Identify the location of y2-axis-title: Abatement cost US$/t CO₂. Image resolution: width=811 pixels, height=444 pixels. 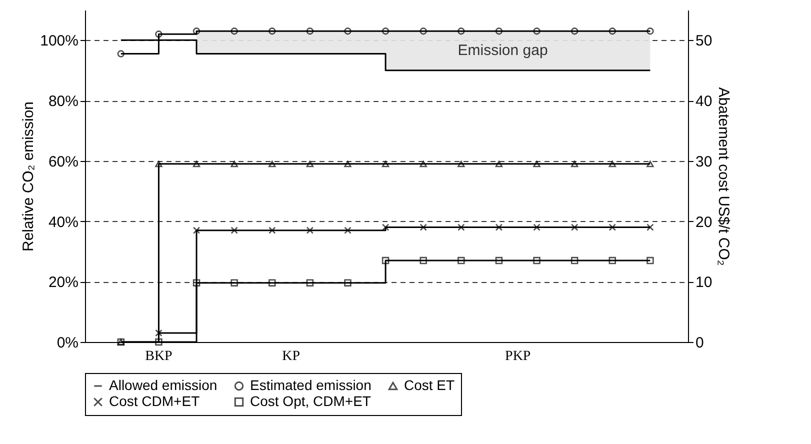
(723, 176).